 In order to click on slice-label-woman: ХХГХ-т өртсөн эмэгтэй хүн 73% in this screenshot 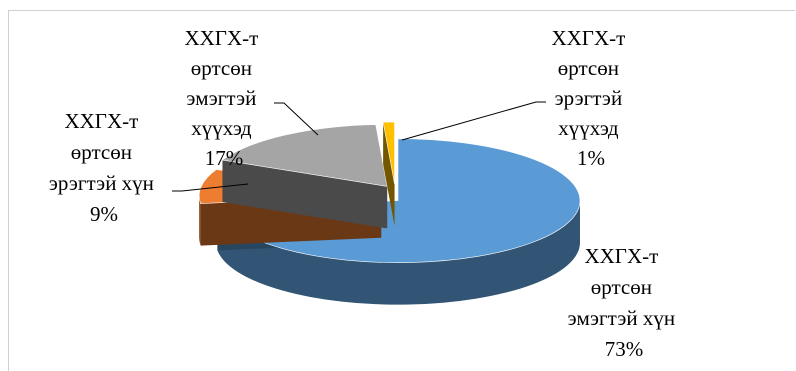, I will do `click(624, 302)`.